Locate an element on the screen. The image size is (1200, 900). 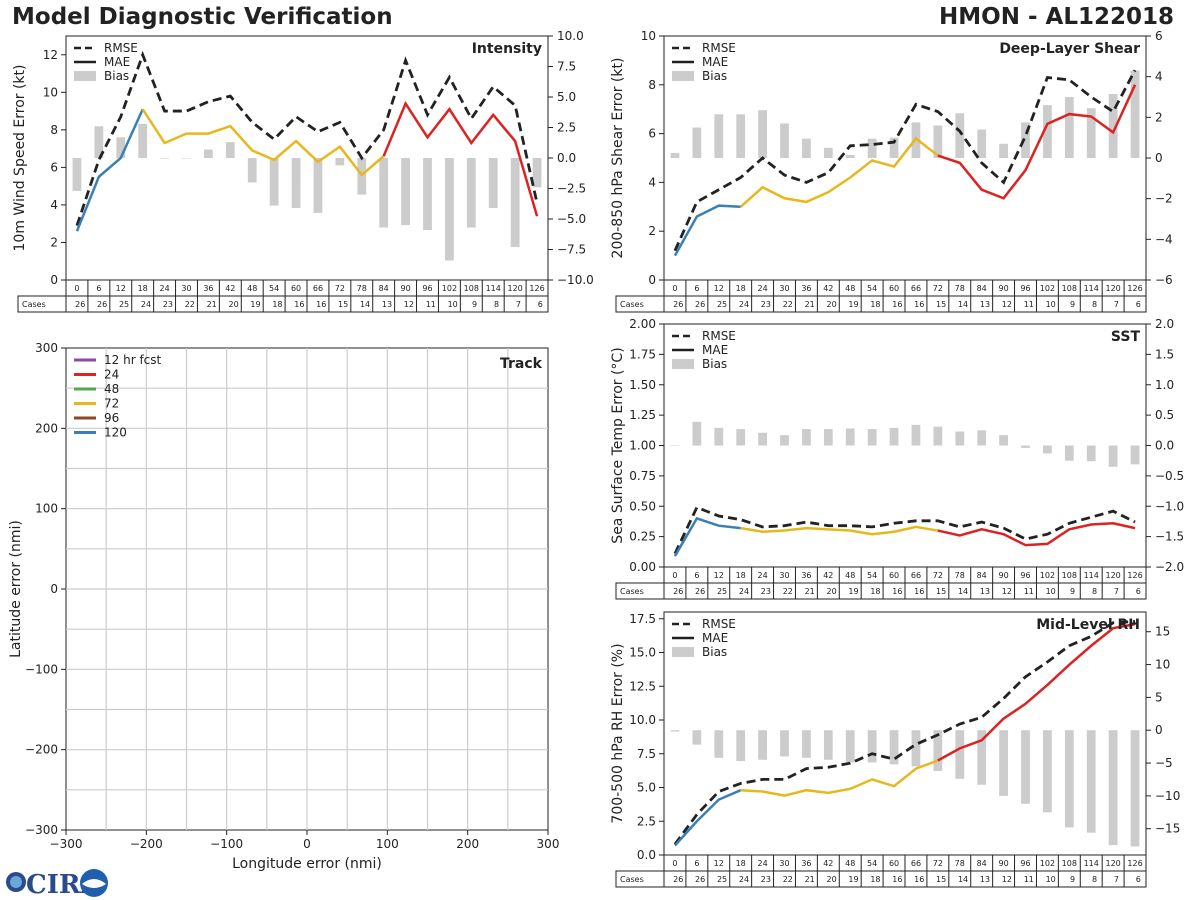
x-tick-label: −300 is located at coordinates (66, 844).